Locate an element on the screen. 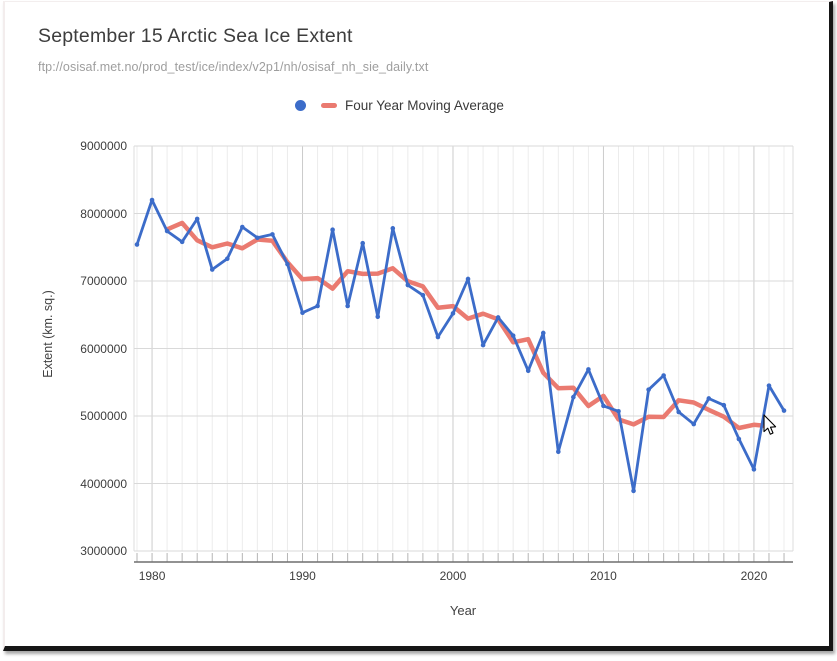 The image size is (837, 661). y-axis-tick-label: 4000000 is located at coordinates (103, 483).